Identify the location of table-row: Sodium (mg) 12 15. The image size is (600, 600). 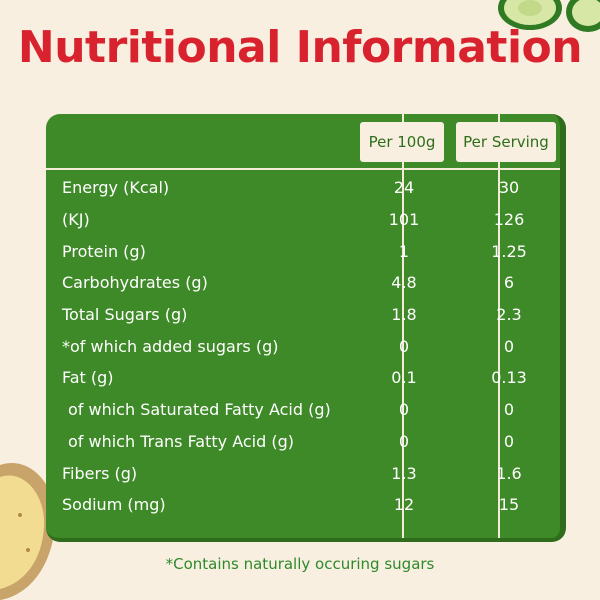
(303, 505).